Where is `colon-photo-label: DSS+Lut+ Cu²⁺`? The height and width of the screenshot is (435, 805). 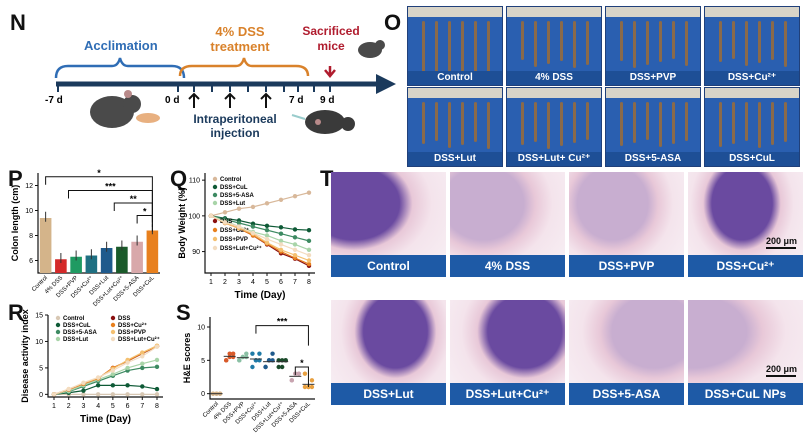
colon-photo-label: DSS+Lut+ Cu²⁺ is located at coordinates (554, 159).